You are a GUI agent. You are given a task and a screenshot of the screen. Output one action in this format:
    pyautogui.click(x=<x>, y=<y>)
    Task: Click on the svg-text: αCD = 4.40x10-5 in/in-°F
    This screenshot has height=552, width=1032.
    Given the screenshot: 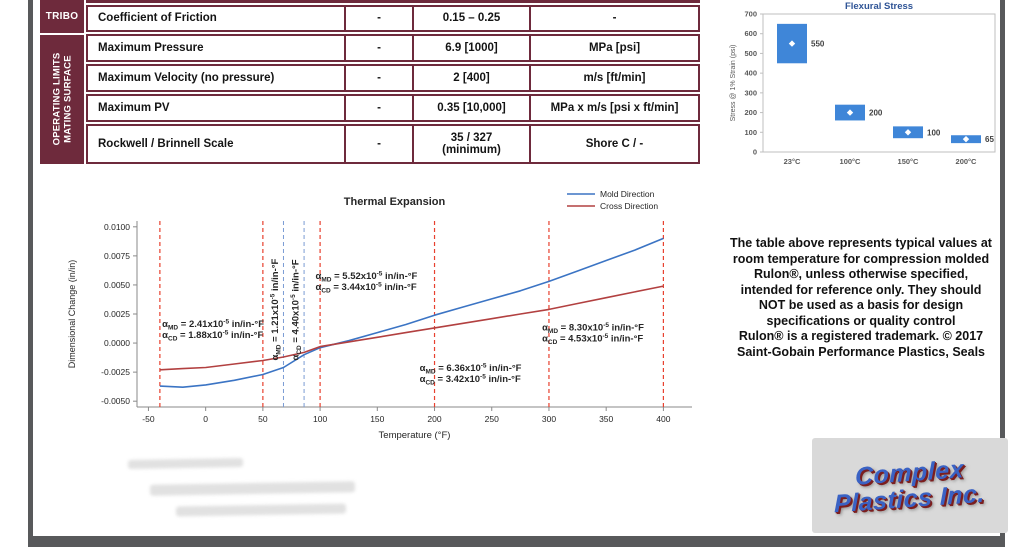 What is the action you would take?
    pyautogui.click(x=296, y=309)
    